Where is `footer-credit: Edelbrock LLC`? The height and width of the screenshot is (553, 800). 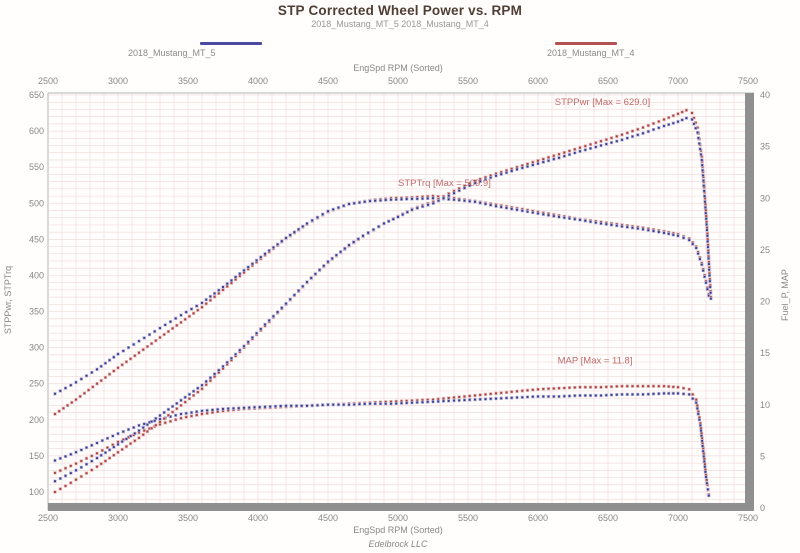
footer-credit: Edelbrock LLC is located at coordinates (398, 544).